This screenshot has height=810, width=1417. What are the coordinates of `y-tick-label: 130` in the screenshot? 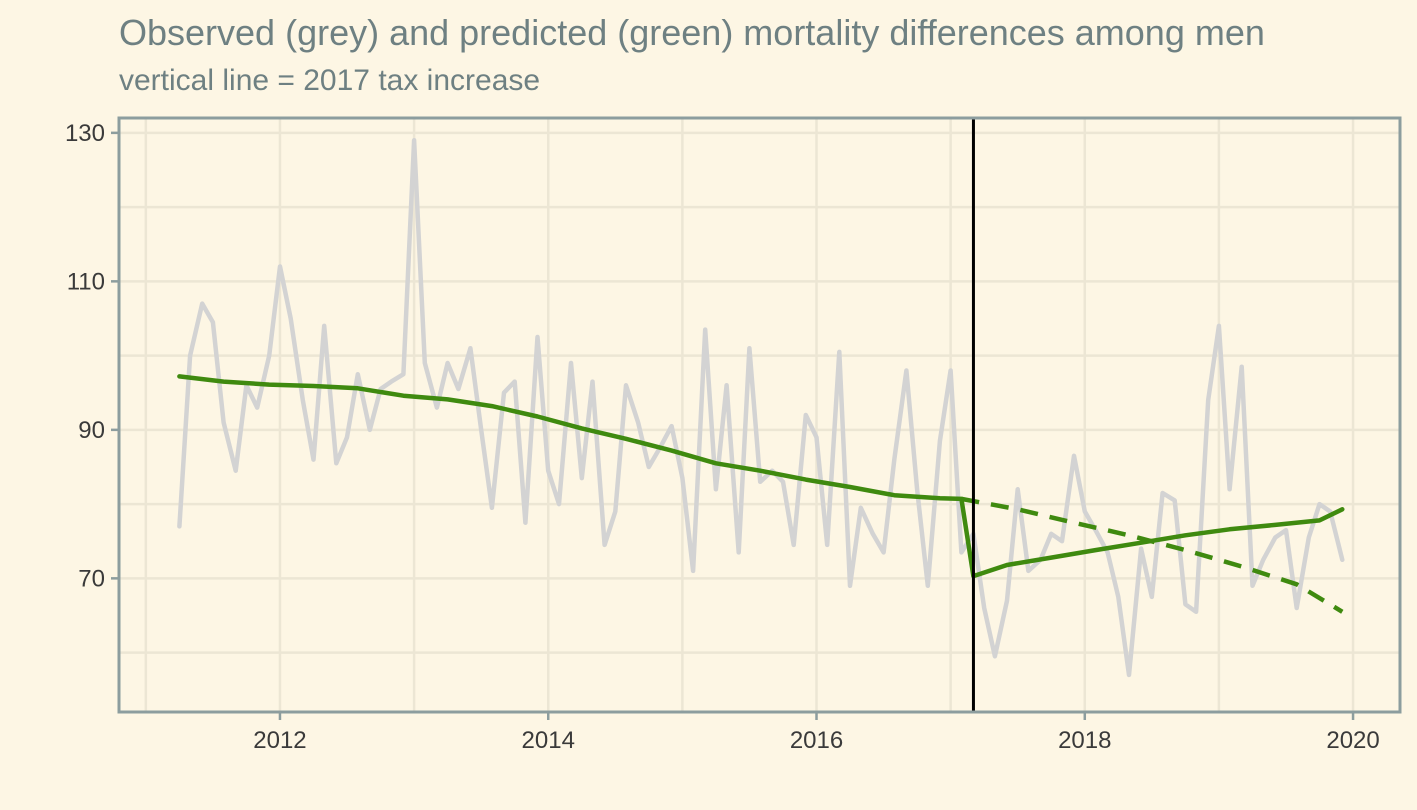 It's located at (85, 133).